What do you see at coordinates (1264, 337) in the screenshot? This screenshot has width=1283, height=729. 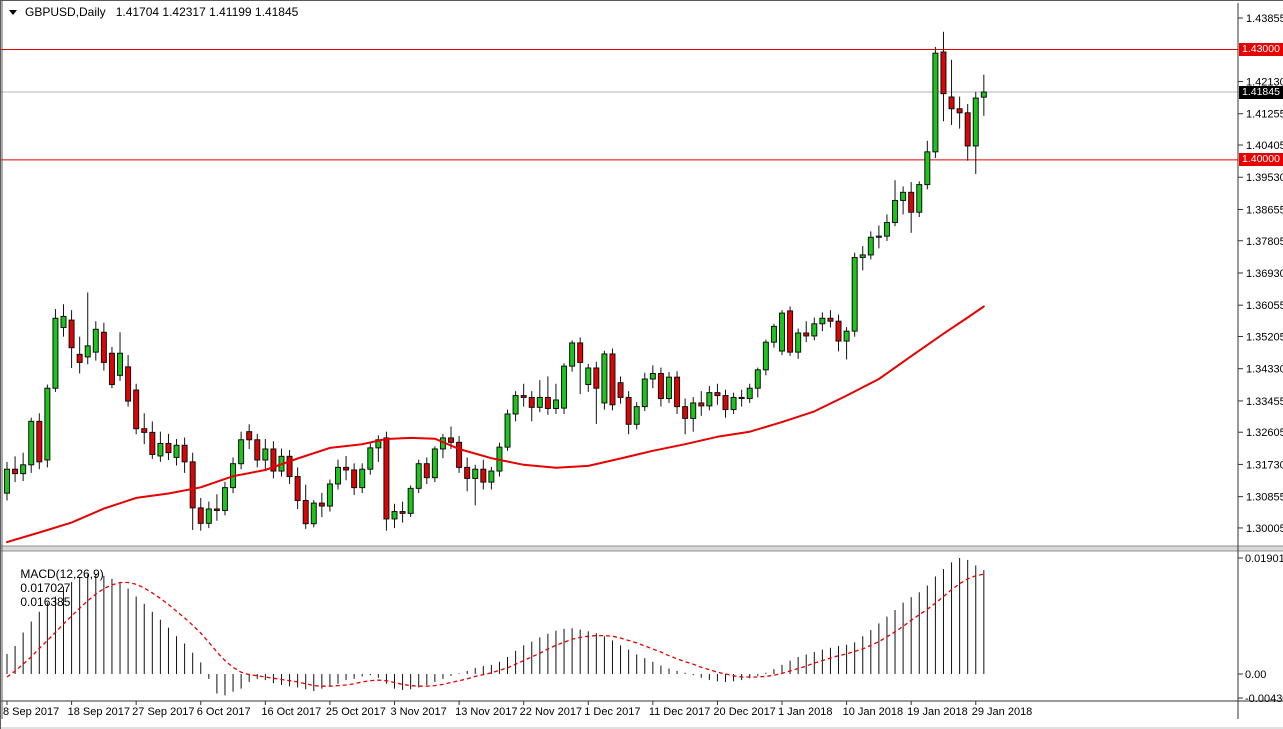 I see `price-tick-label: 1.35205` at bounding box center [1264, 337].